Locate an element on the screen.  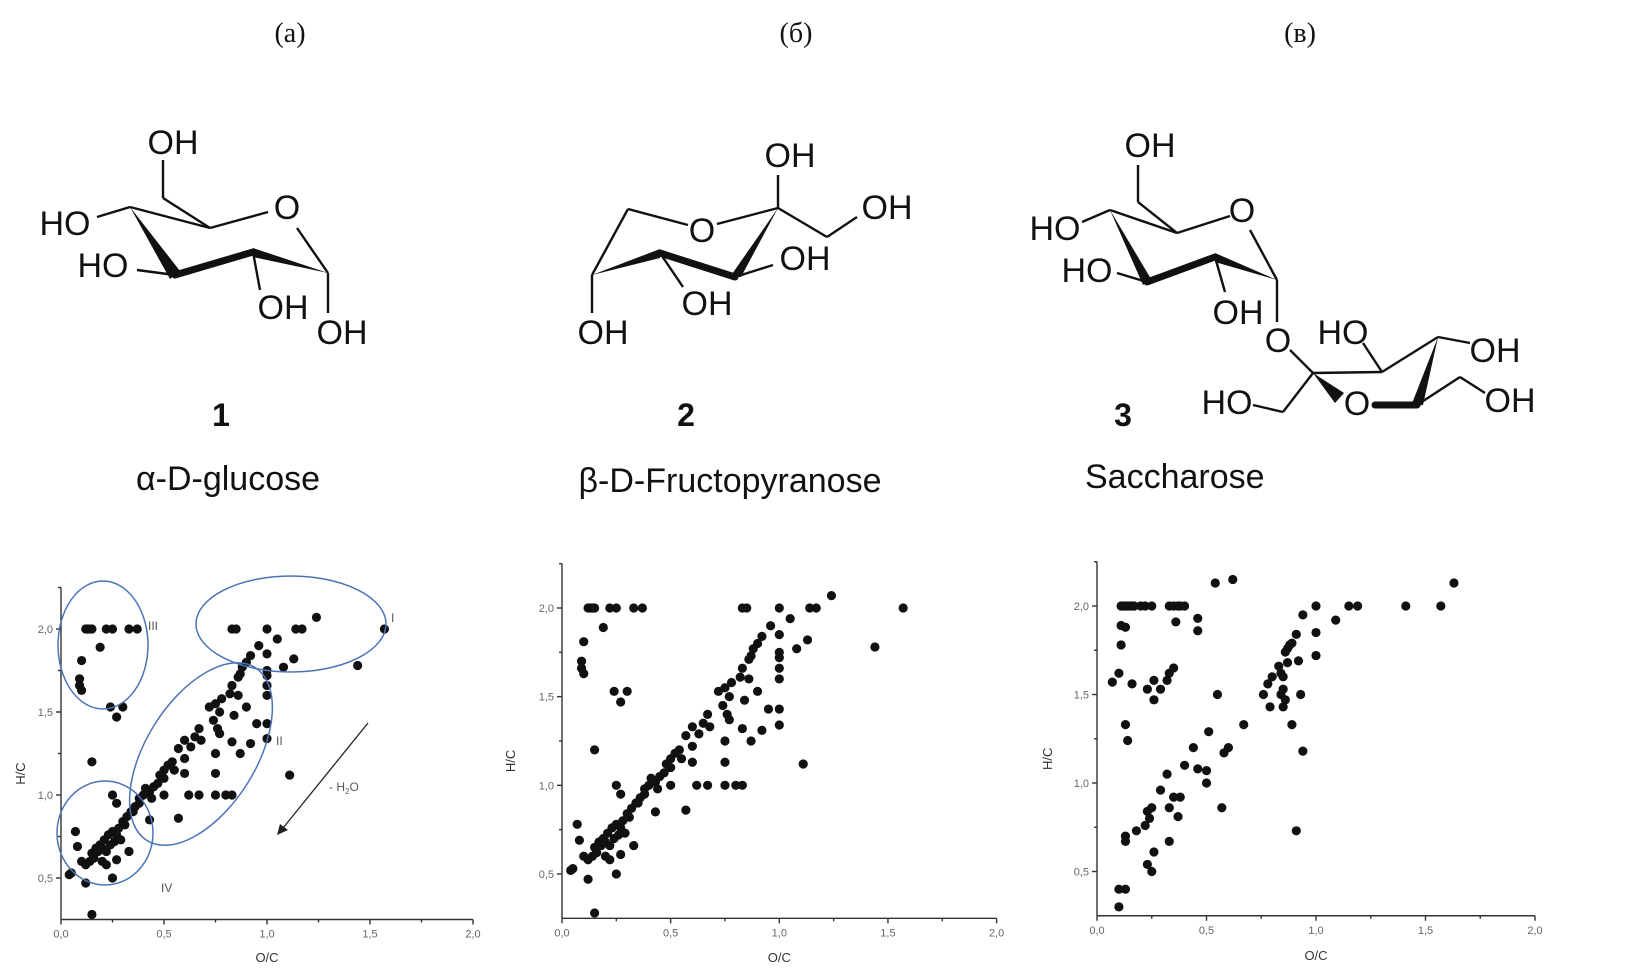
compound-number: 1 is located at coordinates (221, 415).